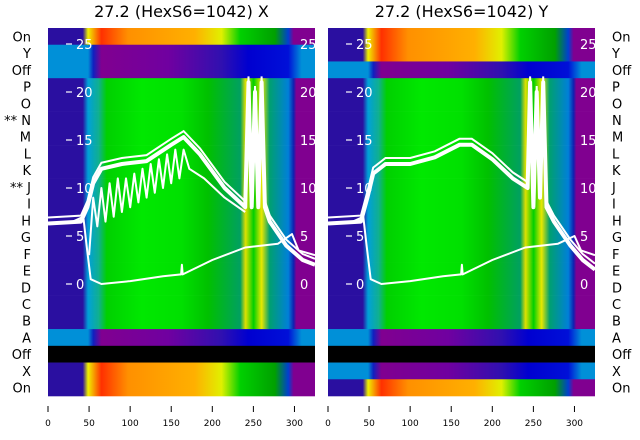 Image resolution: width=640 pixels, height=440 pixels. Describe the element at coordinates (17, 121) in the screenshot. I see `row-label: ** N` at that location.